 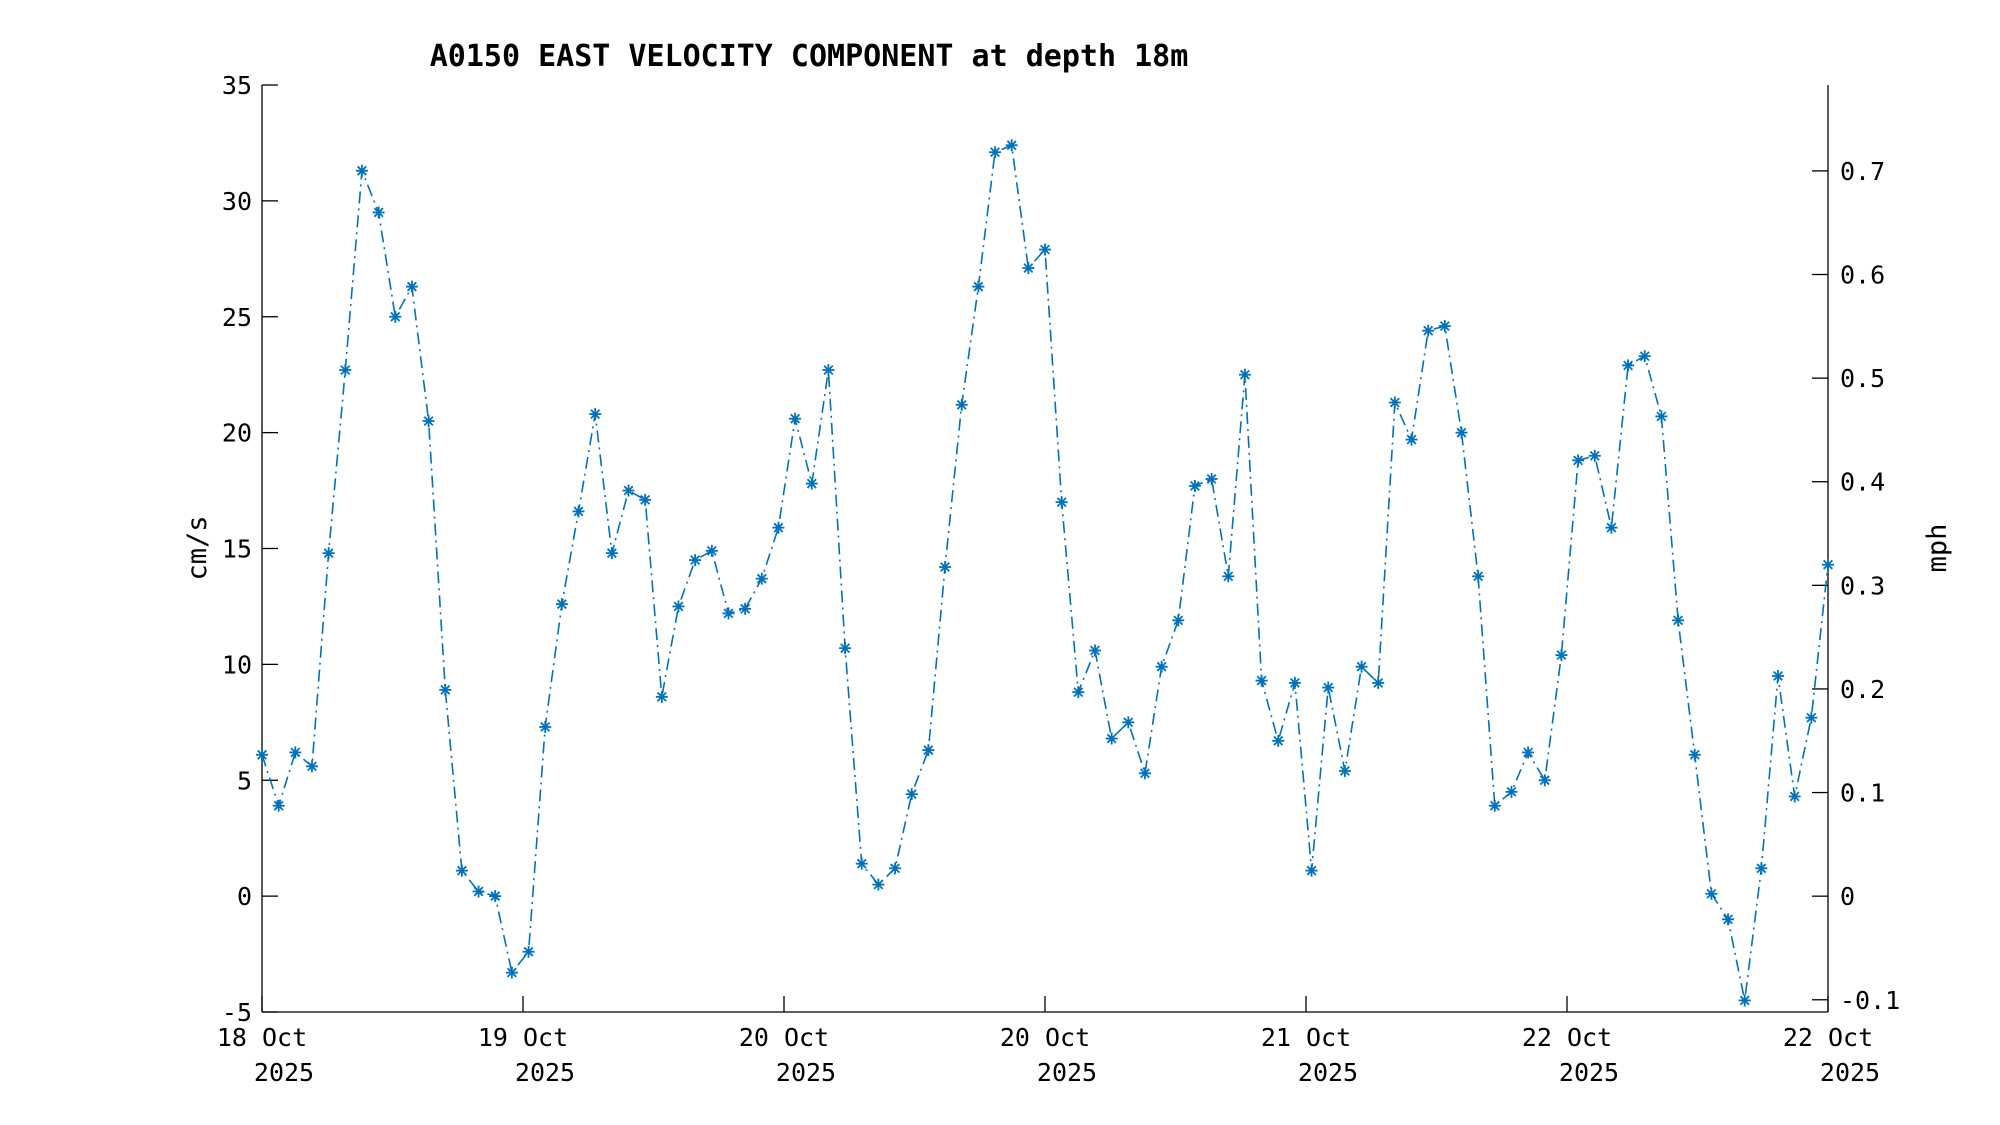 What do you see at coordinates (1937, 548) in the screenshot?
I see `y-axis-label-right: mph` at bounding box center [1937, 548].